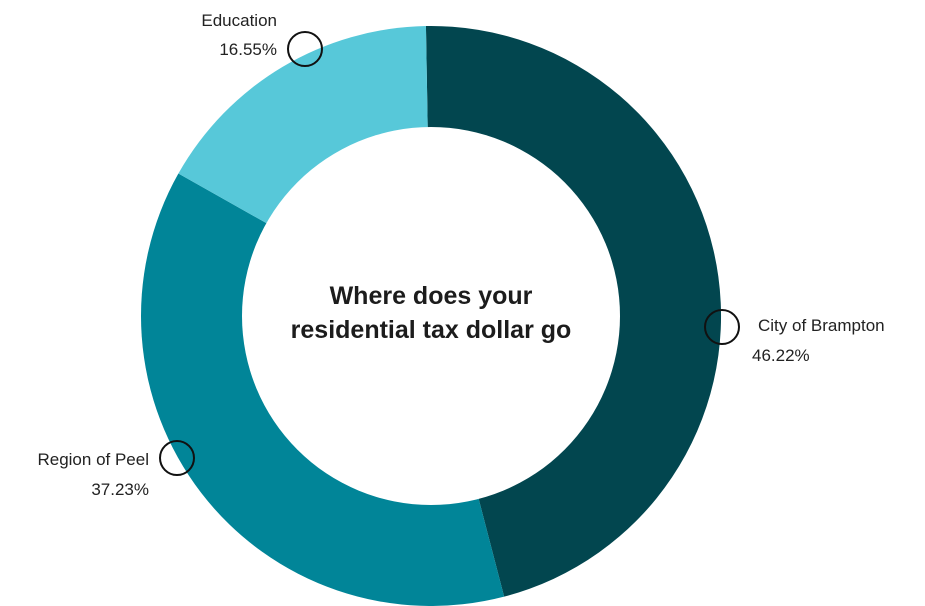  I want to click on slice-label-education: Education, so click(239, 20).